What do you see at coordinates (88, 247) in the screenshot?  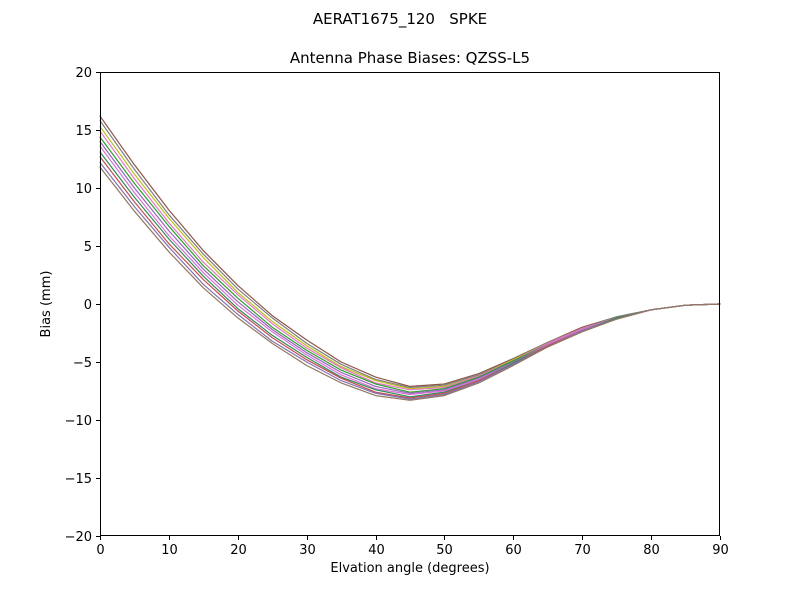 I see `y-tick-label: 5` at bounding box center [88, 247].